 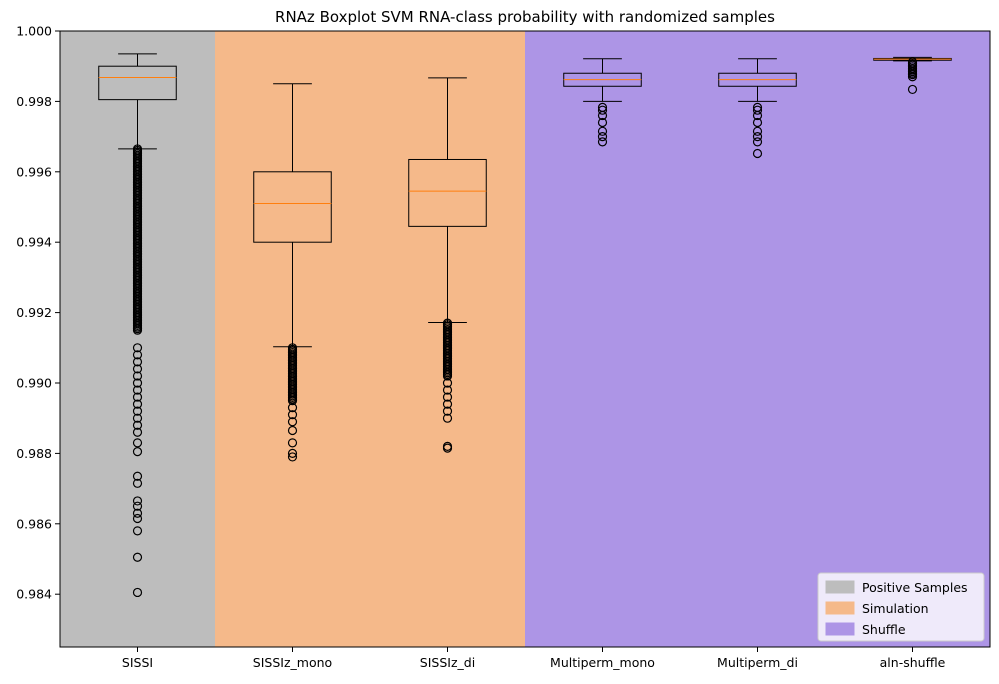 What do you see at coordinates (913, 662) in the screenshot?
I see `x-tick-label: aln-shuffle` at bounding box center [913, 662].